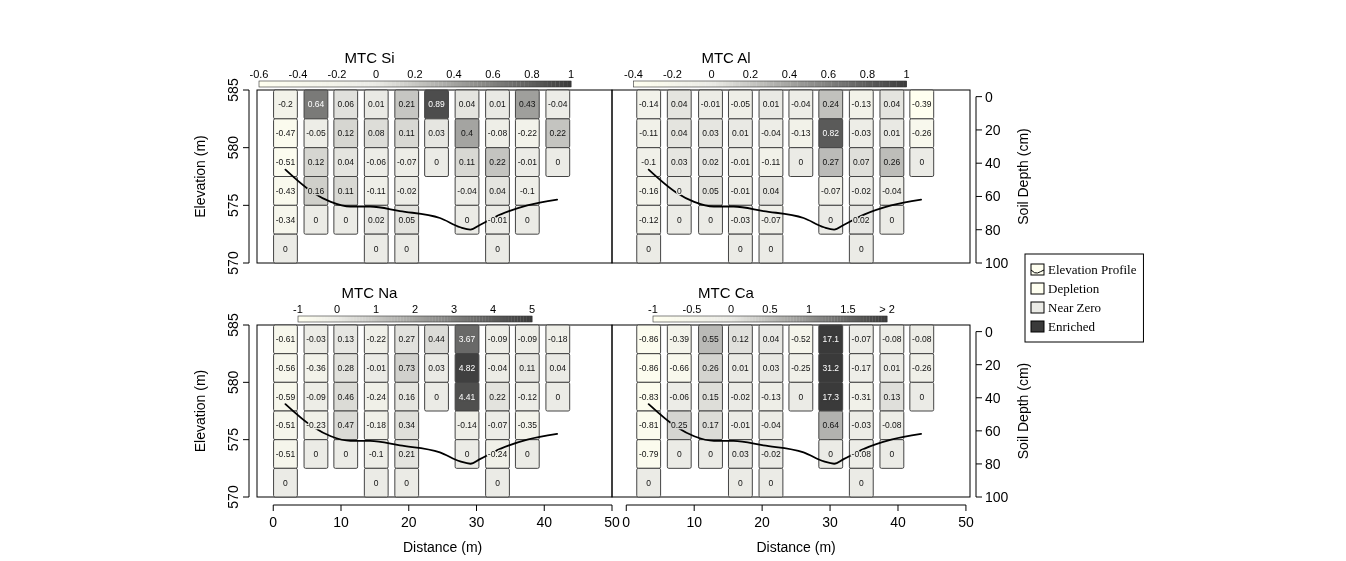 The height and width of the screenshot is (561, 1346). Describe the element at coordinates (993, 163) in the screenshot. I see `y2-tick-label: 40` at that location.